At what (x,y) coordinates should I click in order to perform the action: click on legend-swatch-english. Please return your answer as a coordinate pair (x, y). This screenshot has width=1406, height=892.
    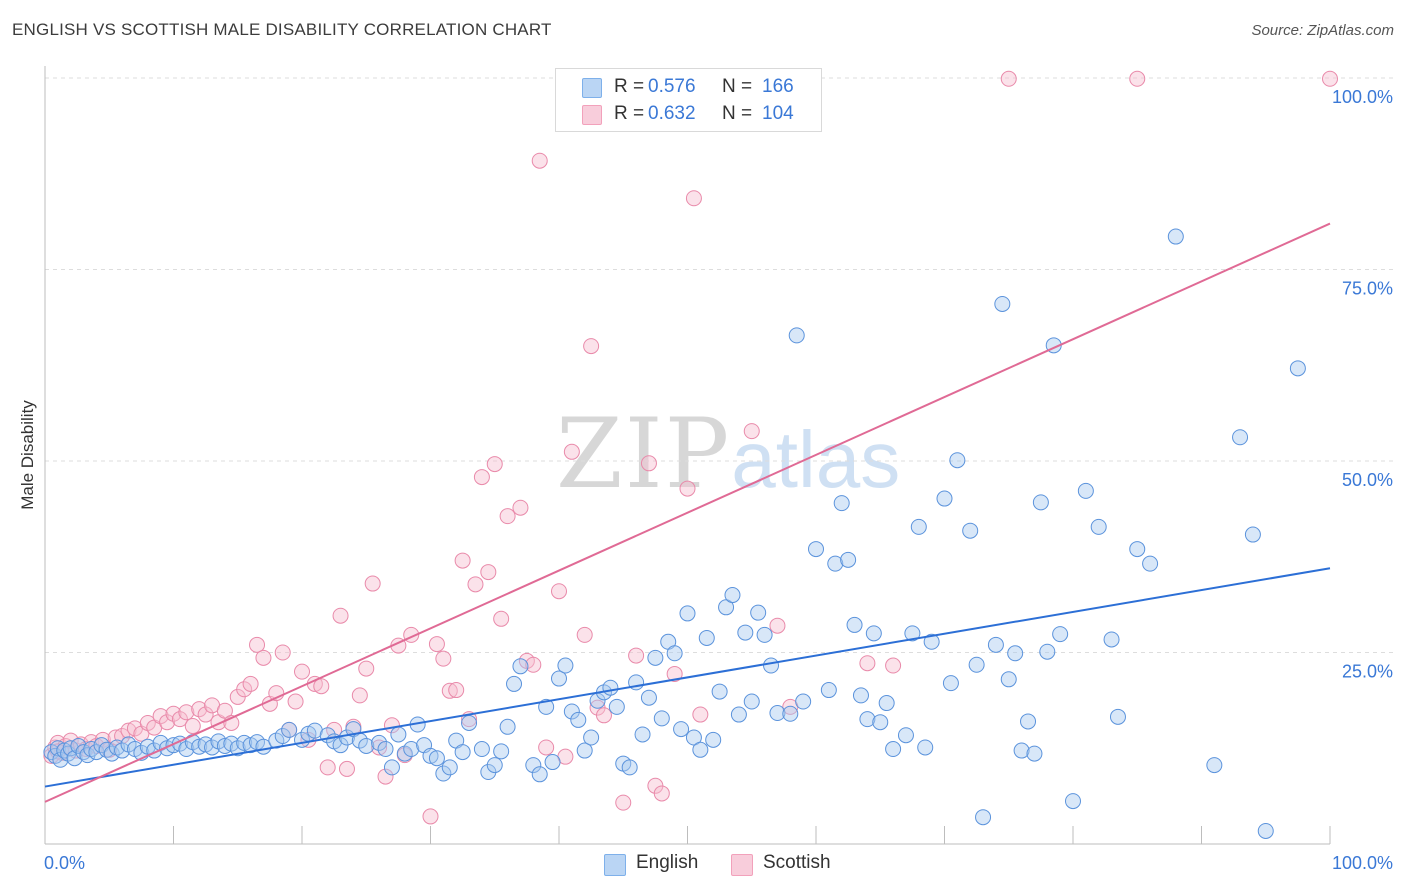
    Looking at the image, I should click on (615, 865).